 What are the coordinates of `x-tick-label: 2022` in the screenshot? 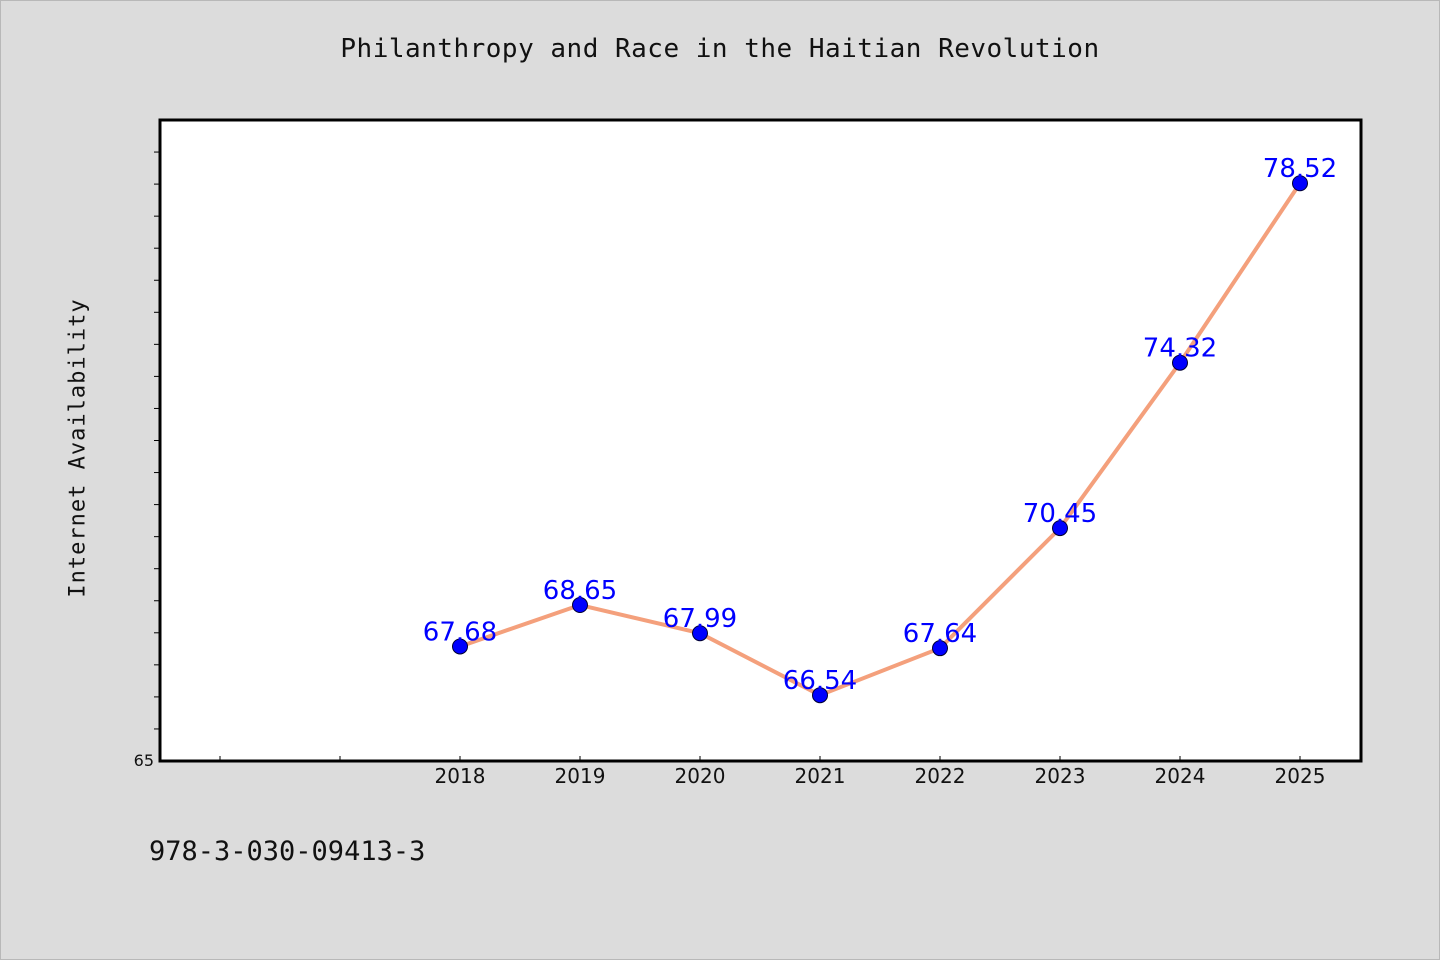 It's located at (940, 776).